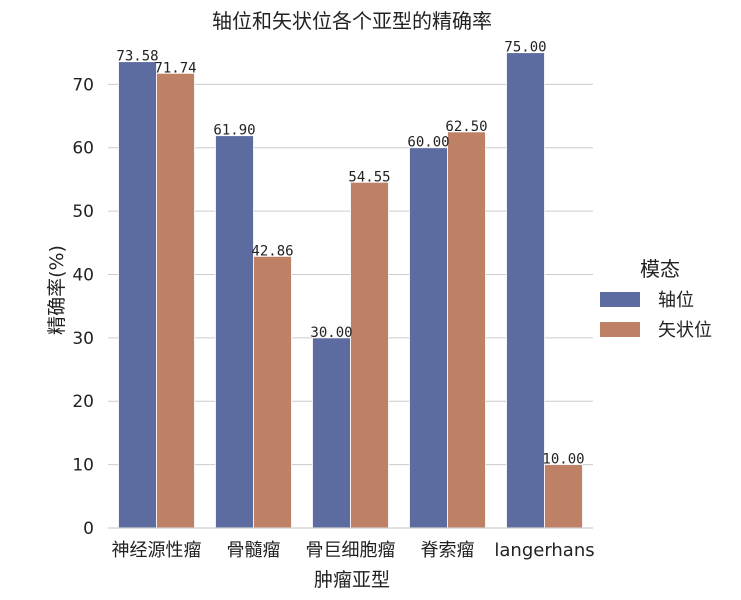 This screenshot has height=600, width=741. What do you see at coordinates (466, 127) in the screenshot?
I see `data-label: 62.50` at bounding box center [466, 127].